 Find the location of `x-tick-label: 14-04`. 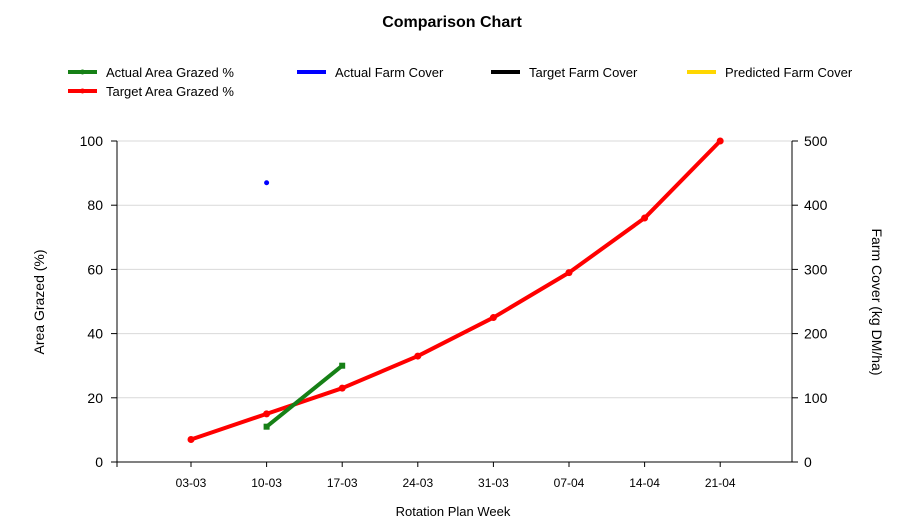

x-tick-label: 14-04 is located at coordinates (644, 483).